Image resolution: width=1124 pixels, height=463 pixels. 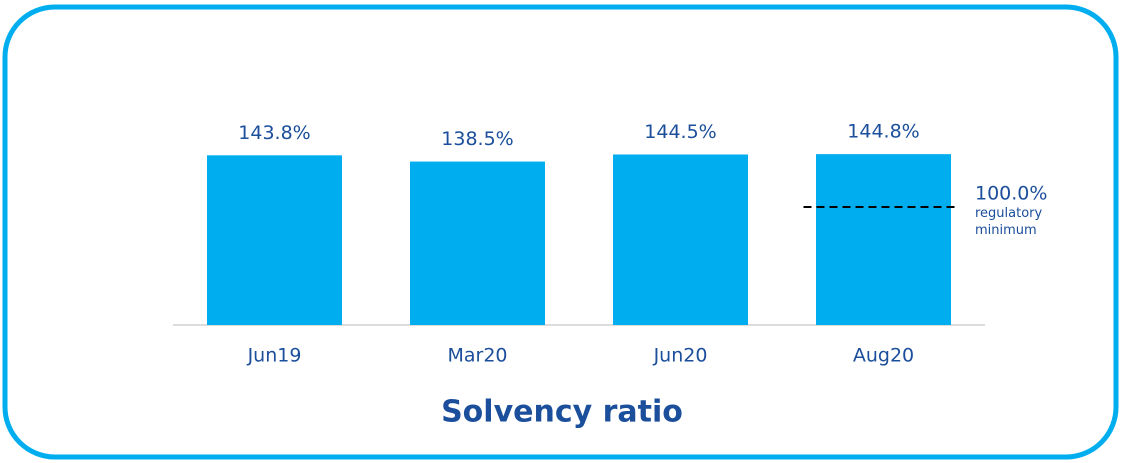 What do you see at coordinates (680, 356) in the screenshot?
I see `x-tick-label: Jun20` at bounding box center [680, 356].